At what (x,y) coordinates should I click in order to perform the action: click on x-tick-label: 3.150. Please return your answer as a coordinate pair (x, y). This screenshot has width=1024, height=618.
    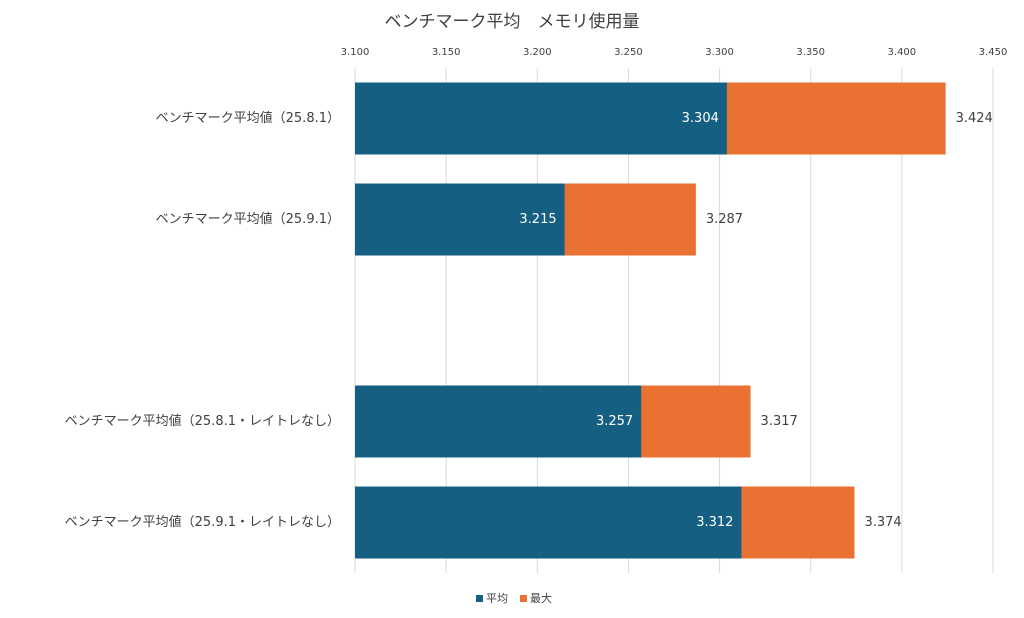
    Looking at the image, I should click on (446, 52).